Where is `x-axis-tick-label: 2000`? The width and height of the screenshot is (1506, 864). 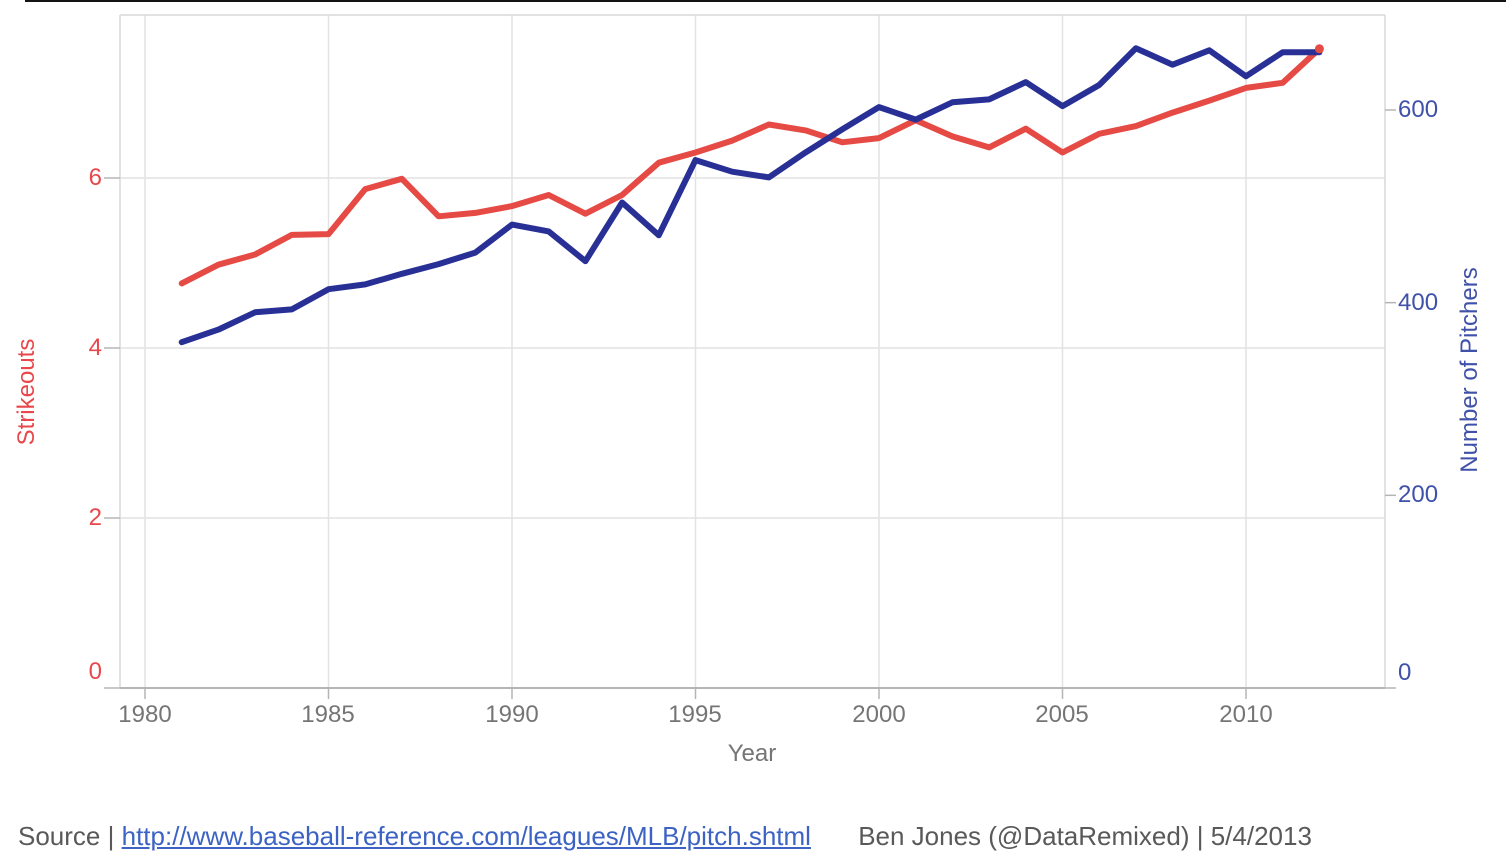 x-axis-tick-label: 2000 is located at coordinates (879, 714).